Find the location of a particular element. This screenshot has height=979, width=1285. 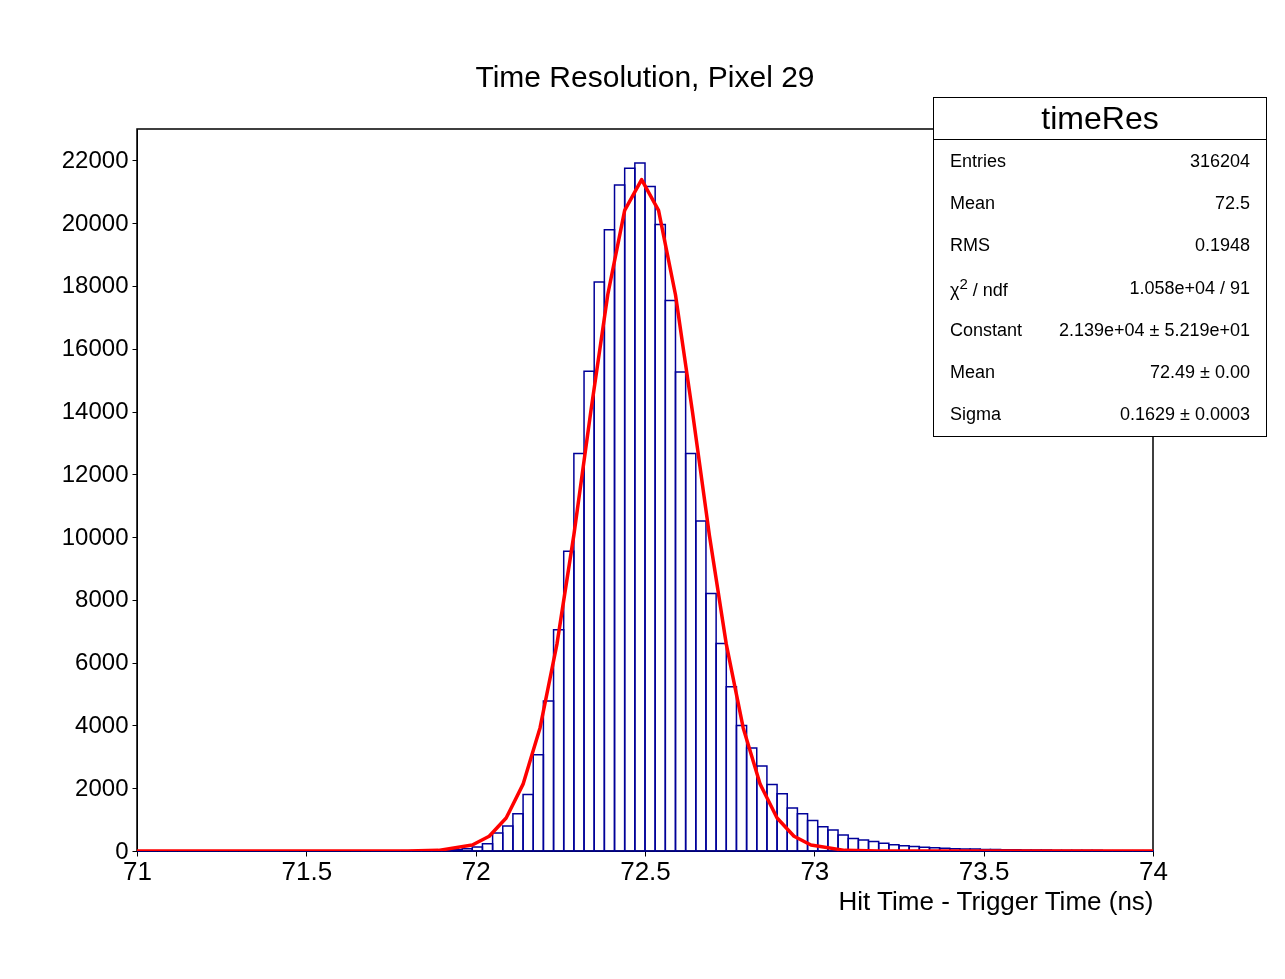

x-tick-label: 71.5 is located at coordinates (307, 870).